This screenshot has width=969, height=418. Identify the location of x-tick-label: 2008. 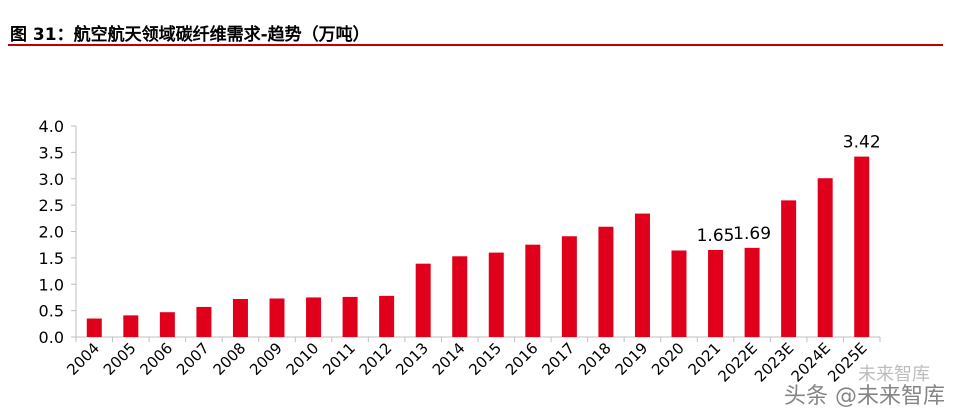
(230, 359).